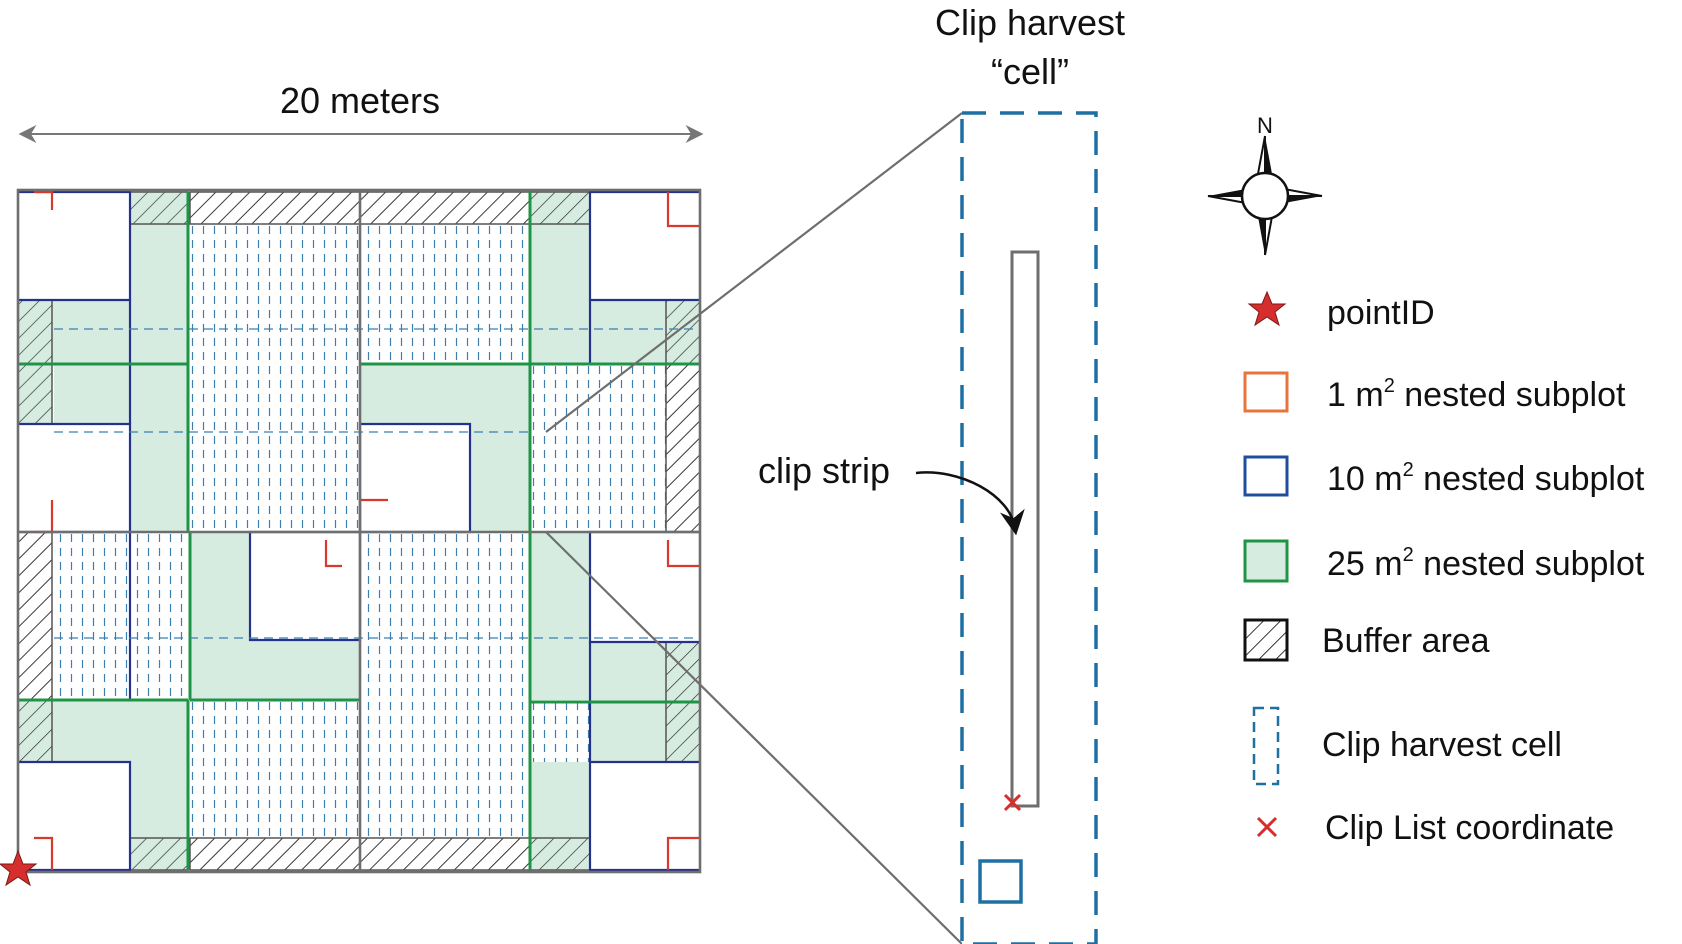 The height and width of the screenshot is (944, 1682). Describe the element at coordinates (824, 470) in the screenshot. I see `clip-strip-label: clip strip` at that location.